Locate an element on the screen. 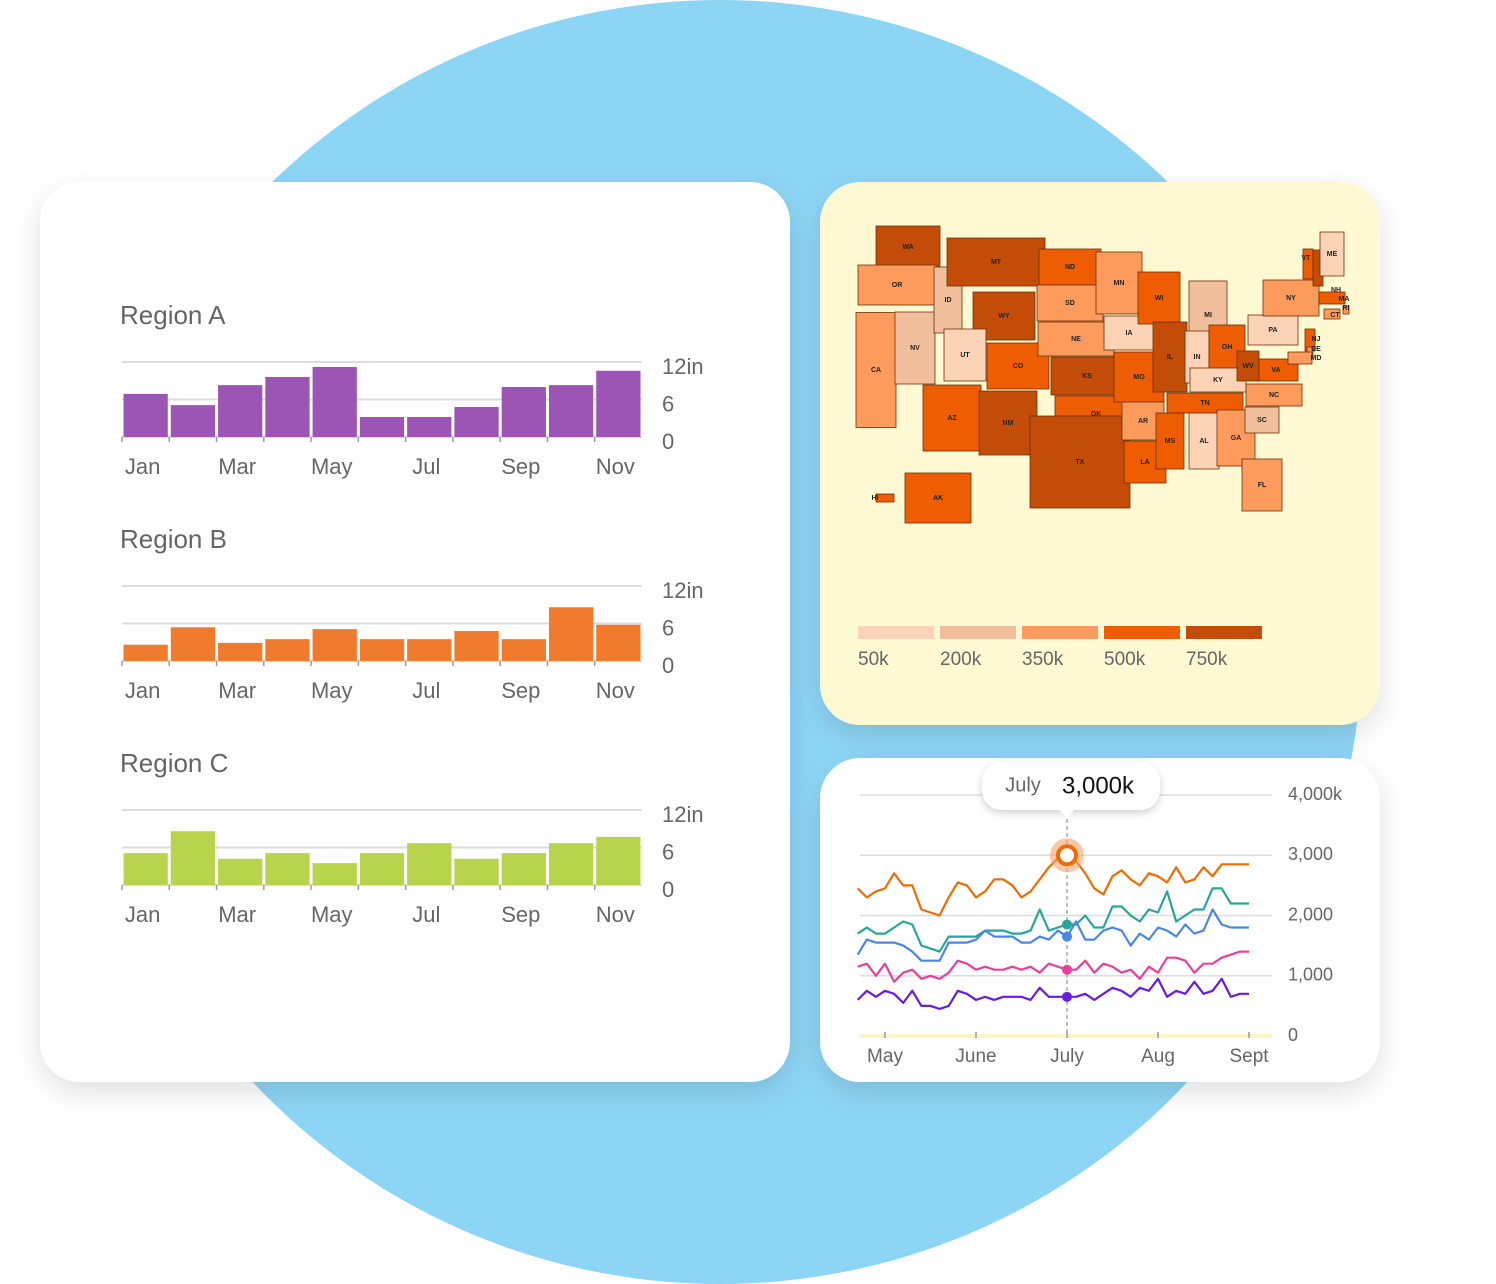 The width and height of the screenshot is (1496, 1284). state-label: NH is located at coordinates (1336, 290).